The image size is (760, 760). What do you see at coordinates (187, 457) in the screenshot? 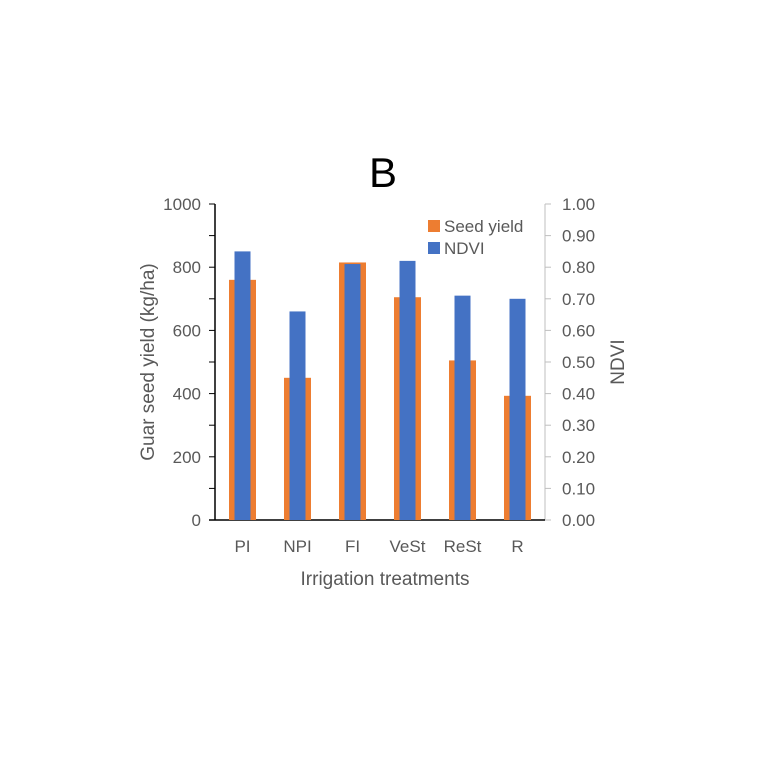
I see `y-tick-label: 200` at bounding box center [187, 457].